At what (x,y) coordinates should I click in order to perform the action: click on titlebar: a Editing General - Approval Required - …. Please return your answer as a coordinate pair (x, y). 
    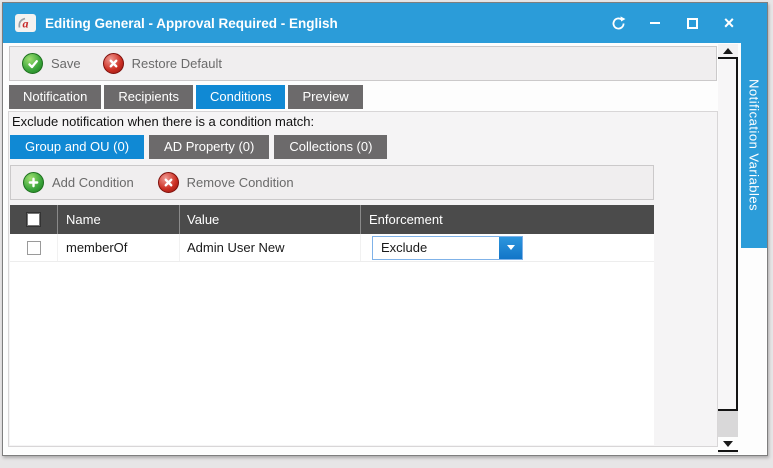
    Looking at the image, I should click on (385, 23).